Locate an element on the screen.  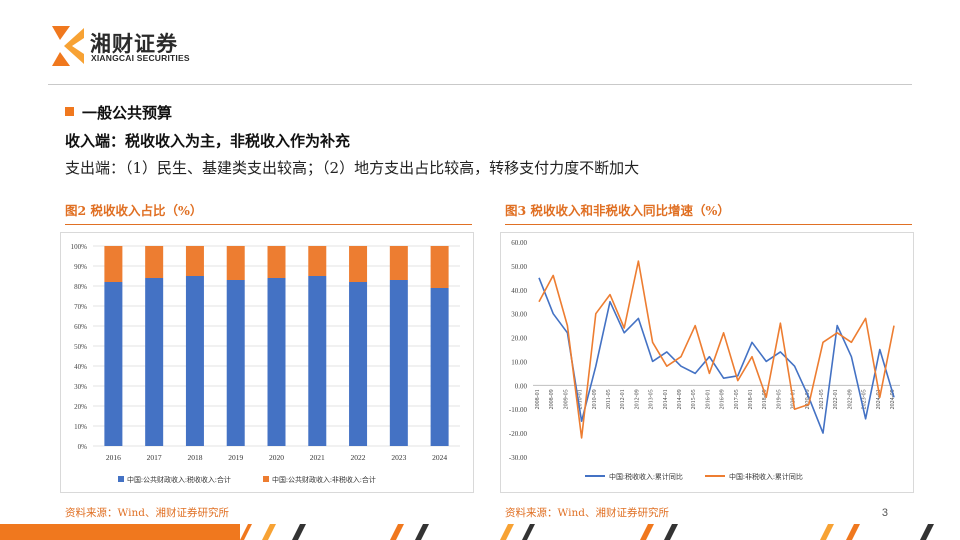
legend-label: 中国:公共财政收入:非税收入:合计 is located at coordinates (324, 479).